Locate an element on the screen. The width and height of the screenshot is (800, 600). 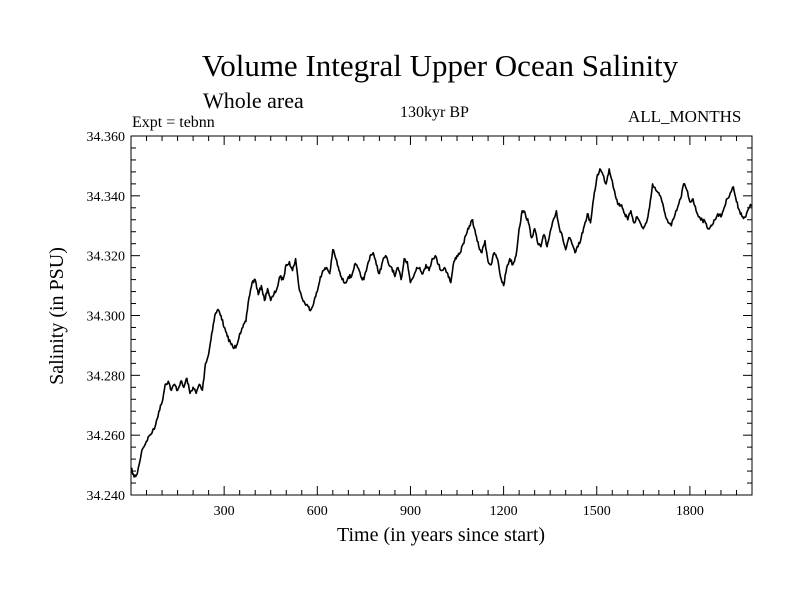
x-tick-label: 1200 is located at coordinates (504, 511).